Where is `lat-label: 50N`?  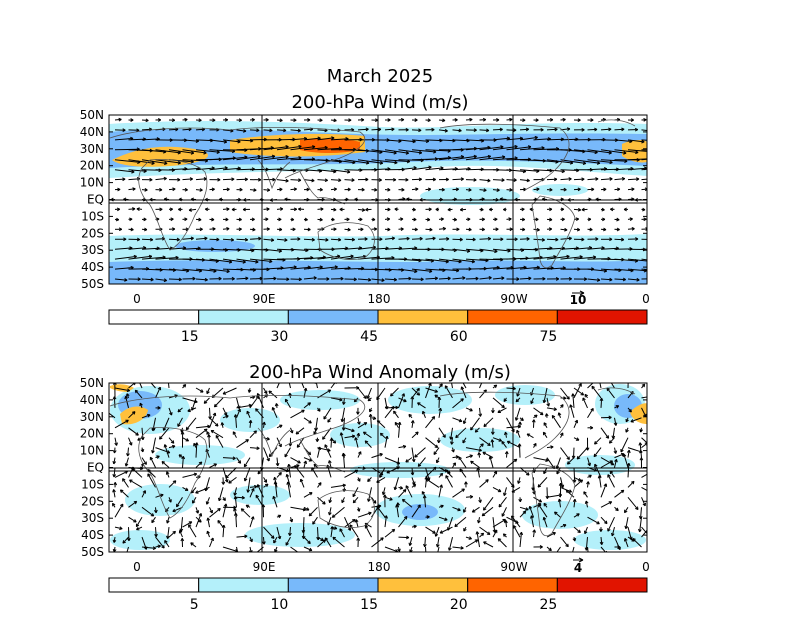 lat-label: 50N is located at coordinates (92, 115).